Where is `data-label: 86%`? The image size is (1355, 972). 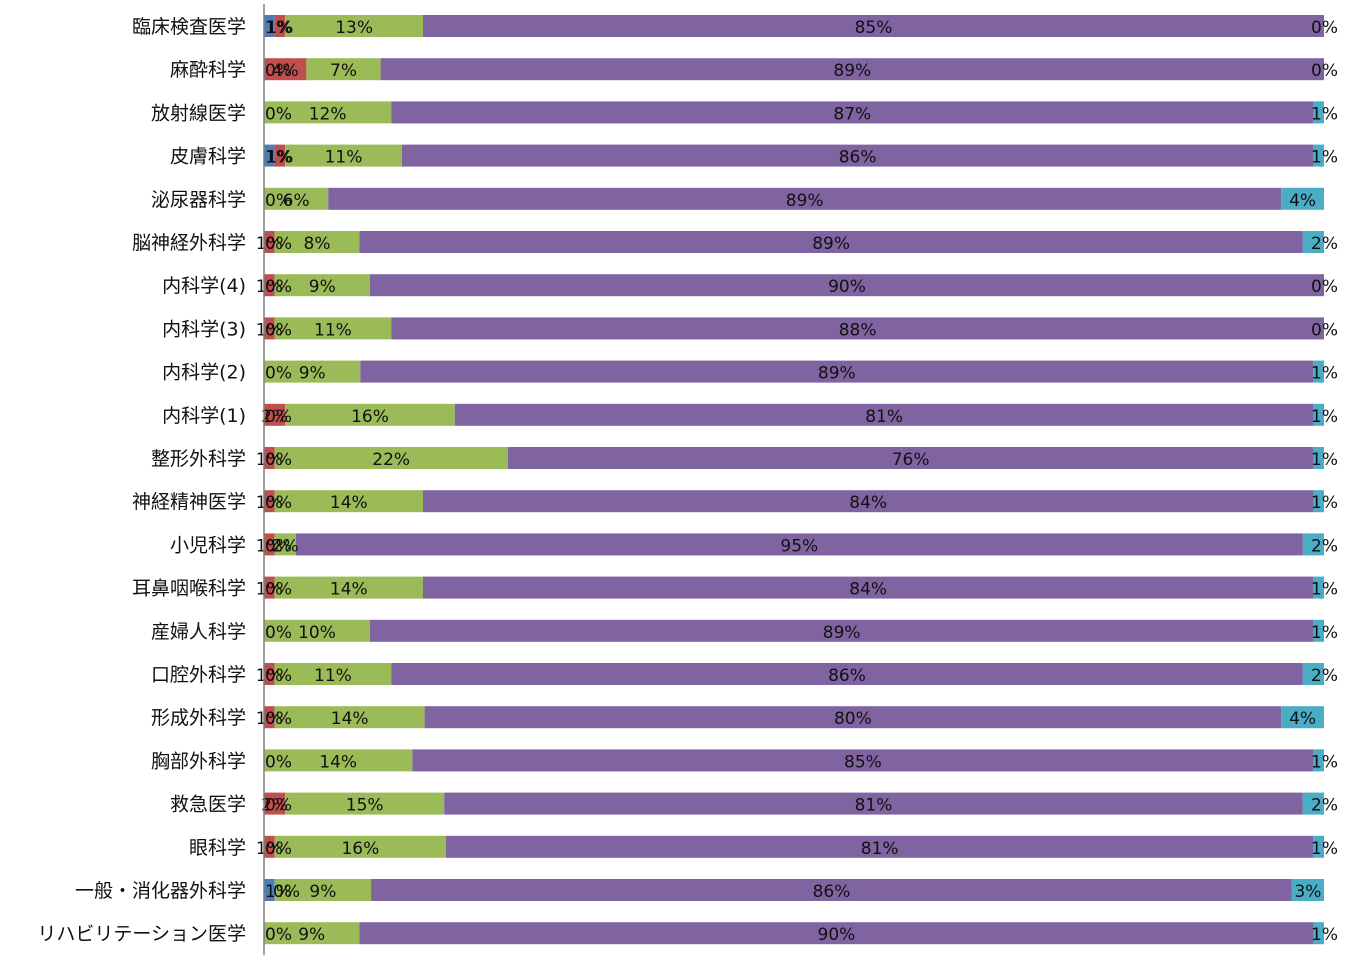
data-label: 86% is located at coordinates (847, 676).